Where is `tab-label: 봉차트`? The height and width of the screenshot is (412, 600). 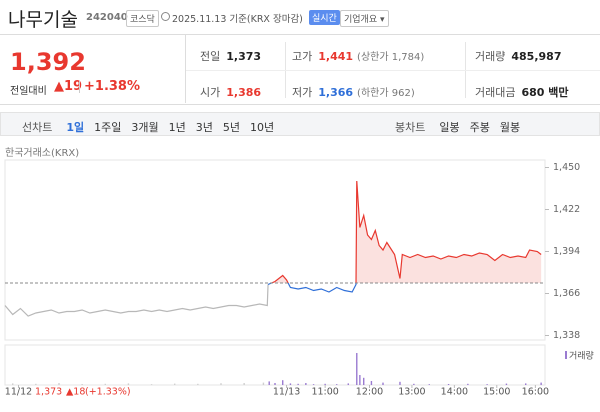 tab-label: 봉차트 is located at coordinates (410, 127).